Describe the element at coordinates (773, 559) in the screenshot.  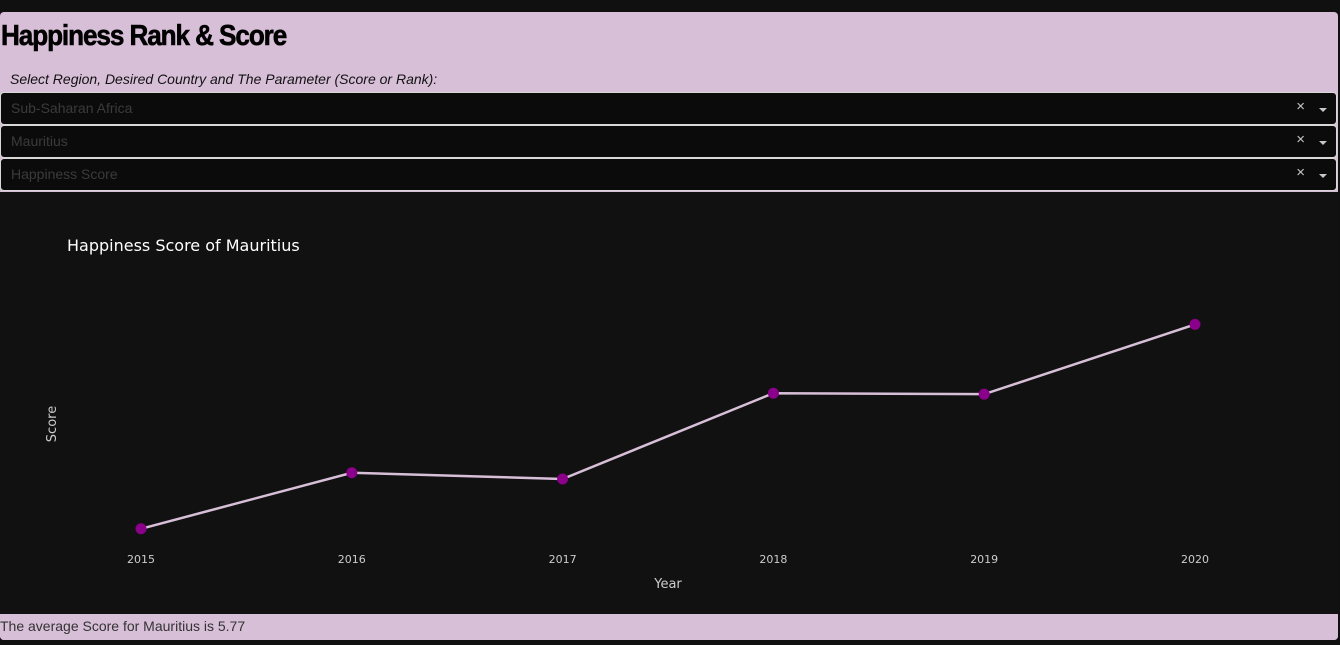
I see `x-tick-label: 2018` at that location.